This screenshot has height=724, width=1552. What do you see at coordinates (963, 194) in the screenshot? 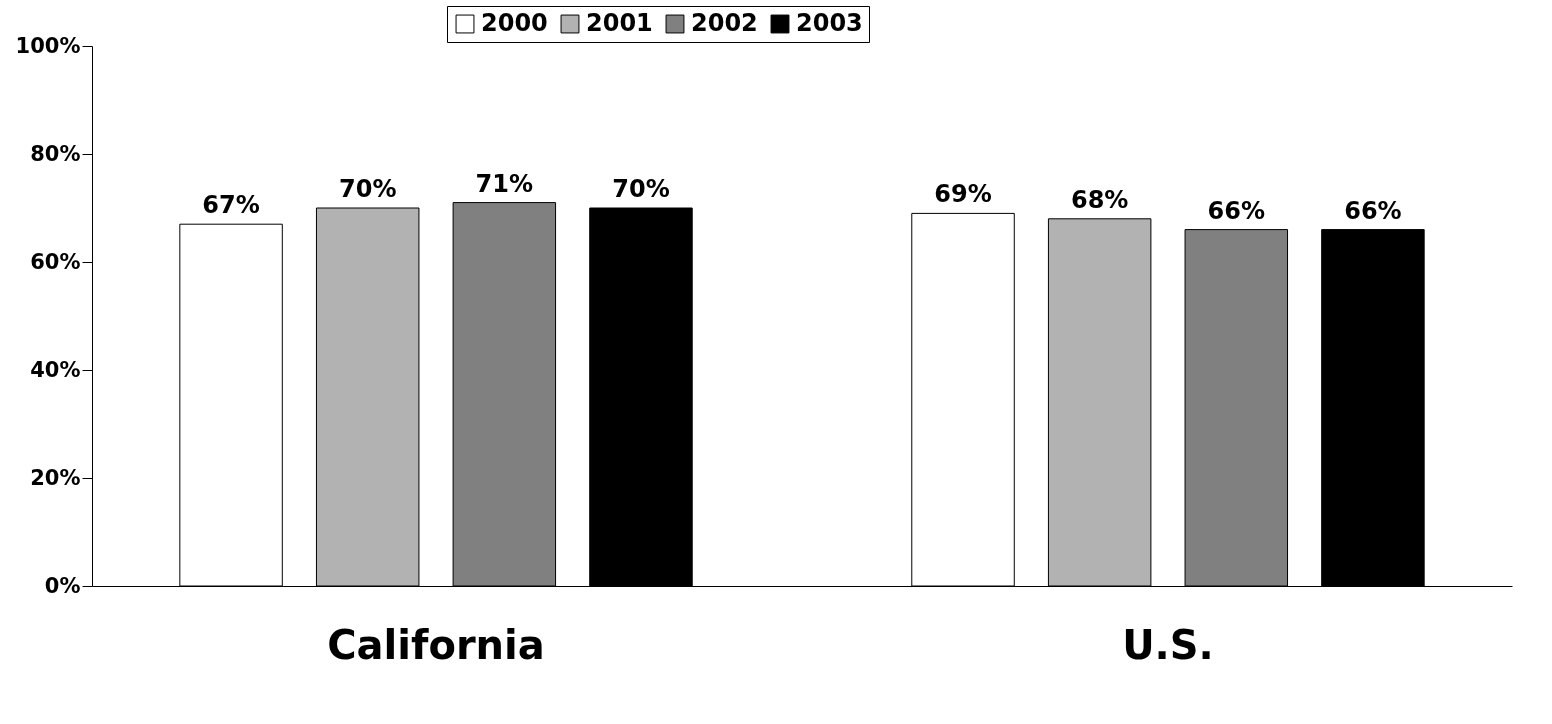
I see `data-label: 69%` at bounding box center [963, 194].